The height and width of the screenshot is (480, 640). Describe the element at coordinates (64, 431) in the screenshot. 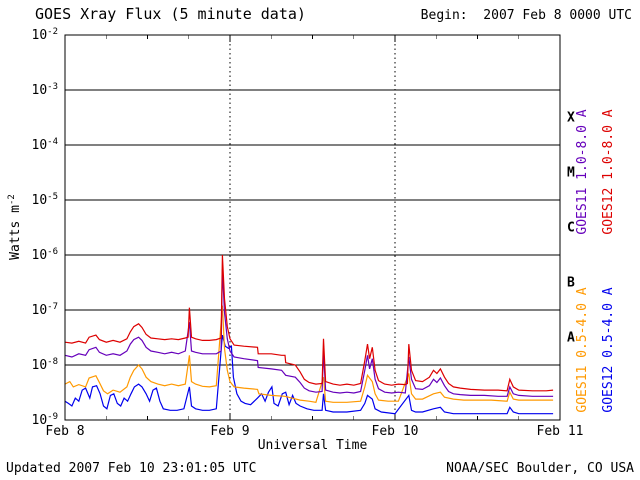

I see `x-tick-label: Feb 8` at that location.